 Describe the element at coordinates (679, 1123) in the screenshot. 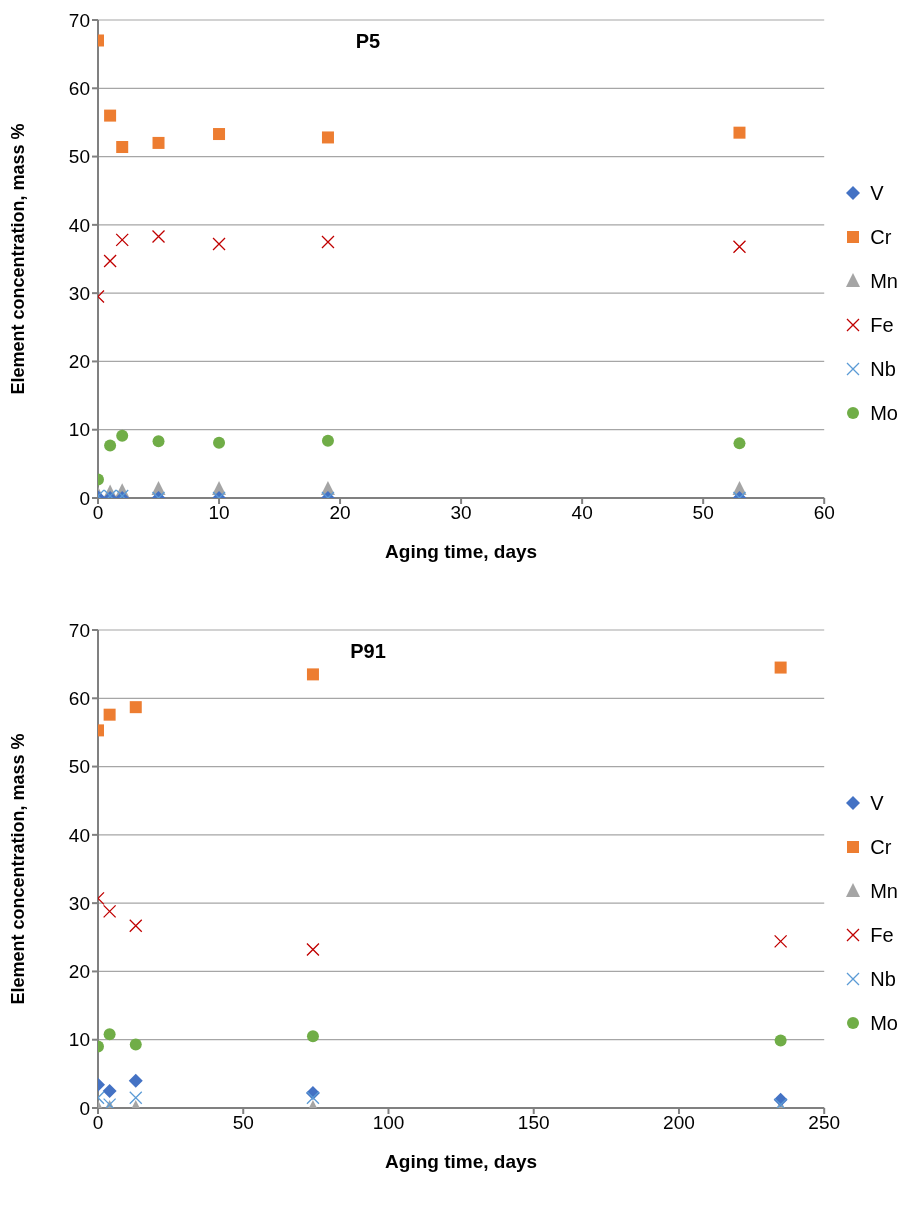

I see `x-tick-label: 200` at that location.